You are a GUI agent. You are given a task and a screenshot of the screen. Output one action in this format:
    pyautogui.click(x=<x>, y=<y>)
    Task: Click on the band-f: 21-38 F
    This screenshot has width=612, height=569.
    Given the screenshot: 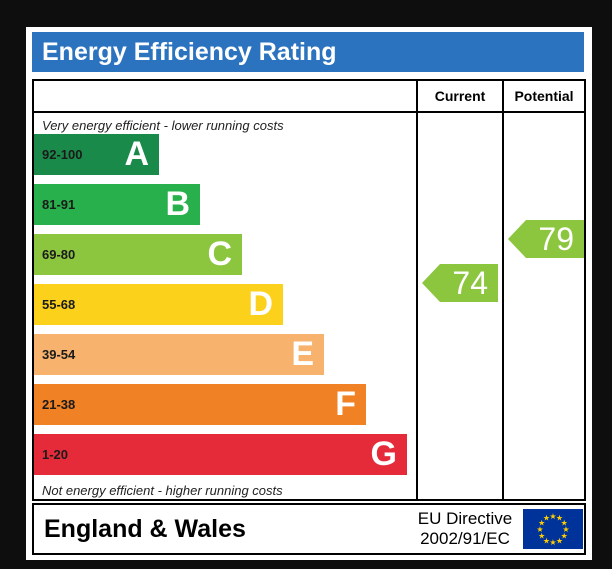 What is the action you would take?
    pyautogui.click(x=200, y=404)
    